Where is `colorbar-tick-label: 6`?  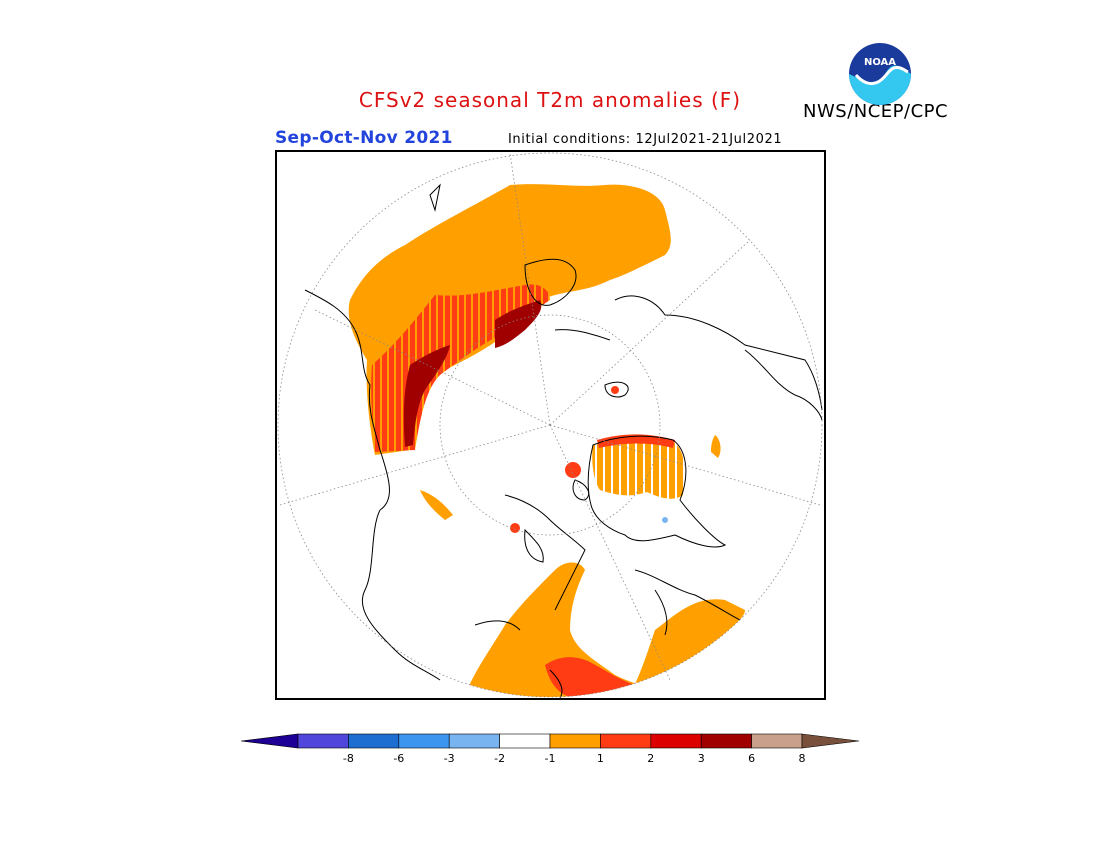 colorbar-tick-label: 6 is located at coordinates (751, 758).